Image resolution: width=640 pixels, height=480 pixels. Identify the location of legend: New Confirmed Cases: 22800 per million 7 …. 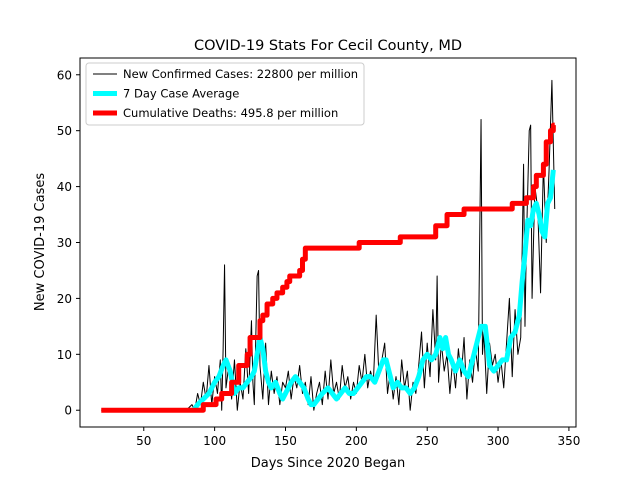
(225, 94).